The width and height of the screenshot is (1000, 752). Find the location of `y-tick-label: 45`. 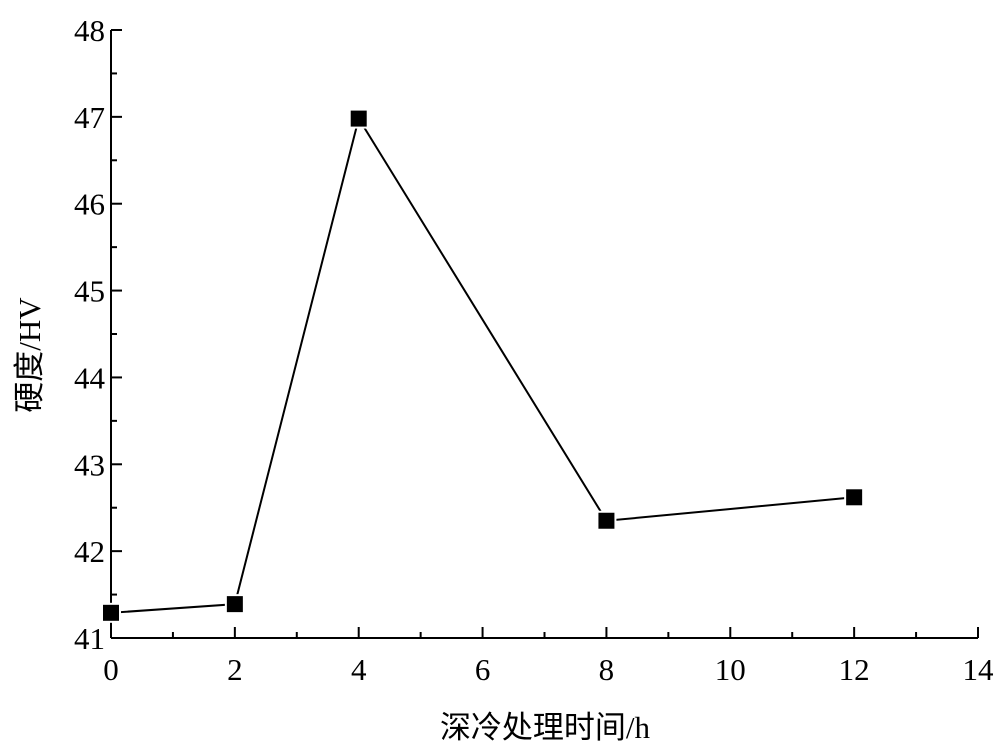

y-tick-label: 45 is located at coordinates (89, 291).